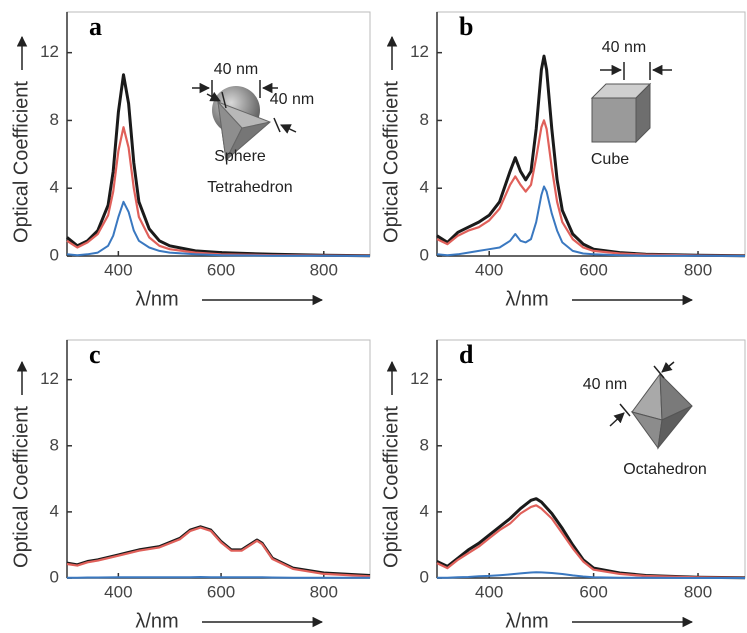 This screenshot has width=747, height=633. I want to click on octahedron-inset, so click(651, 405).